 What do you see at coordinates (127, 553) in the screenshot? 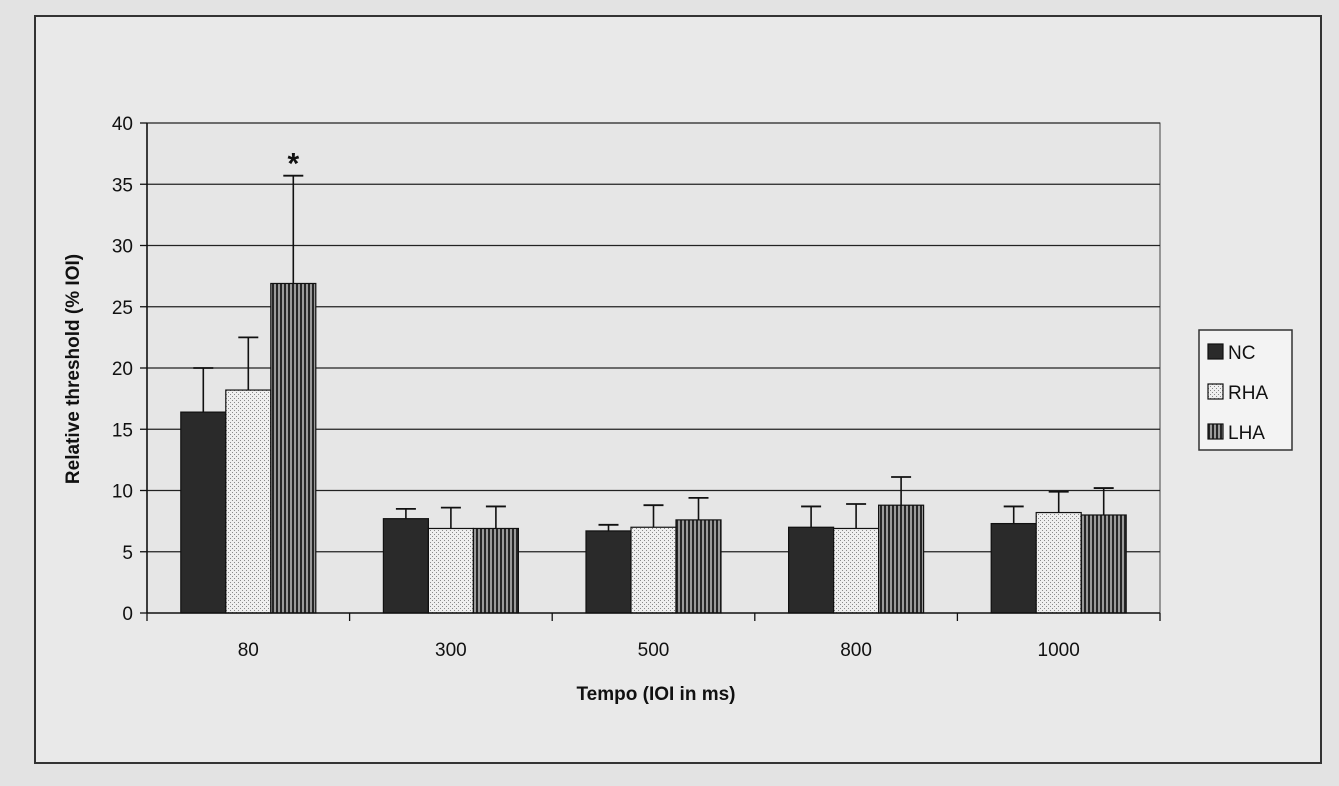
I see `y-tick-label: 5` at bounding box center [127, 553].